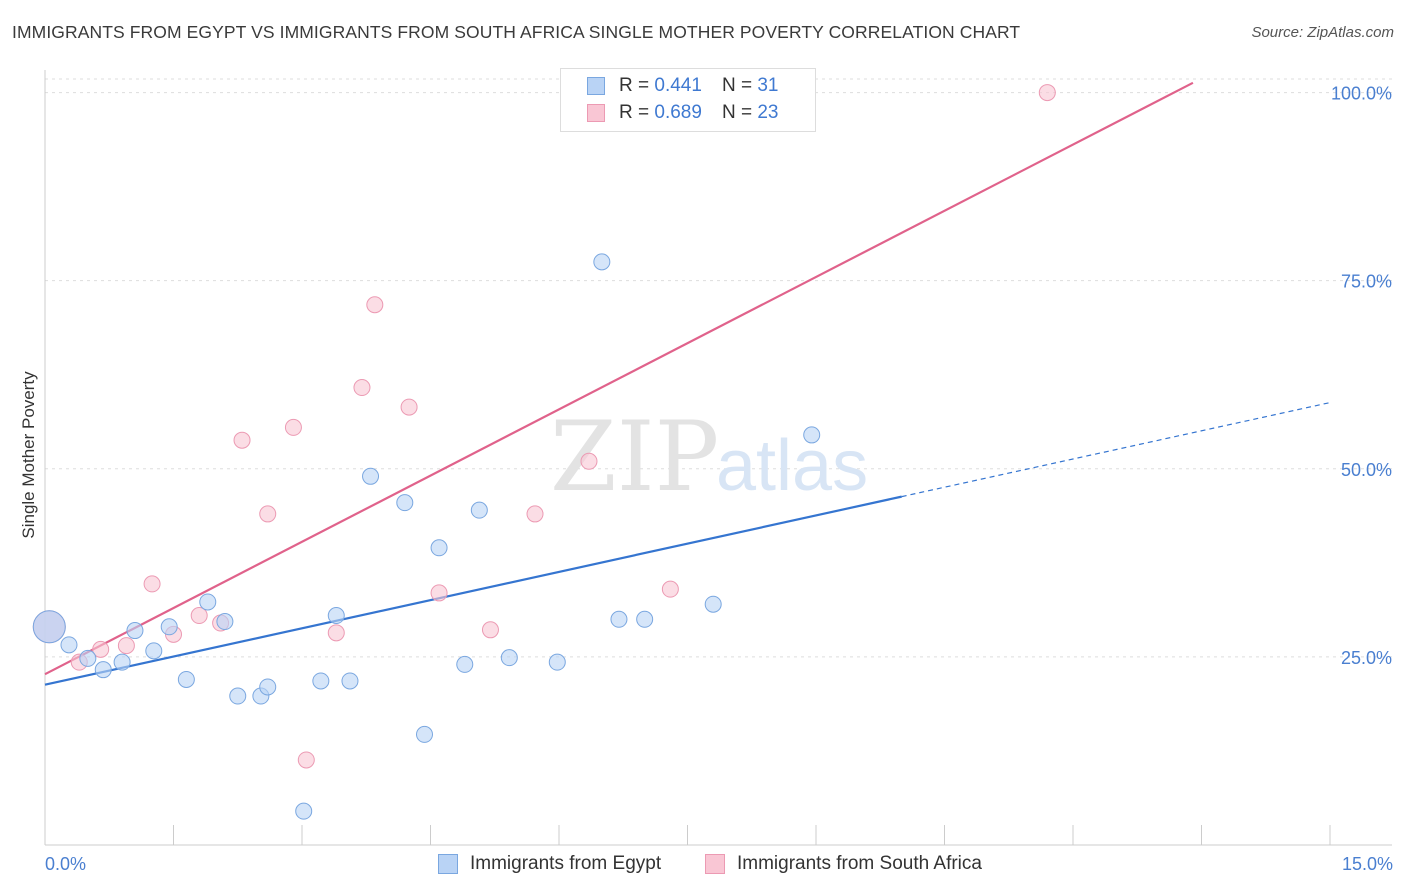  What do you see at coordinates (634, 457) in the screenshot?
I see `watermark-zip: ZIP` at bounding box center [634, 457].